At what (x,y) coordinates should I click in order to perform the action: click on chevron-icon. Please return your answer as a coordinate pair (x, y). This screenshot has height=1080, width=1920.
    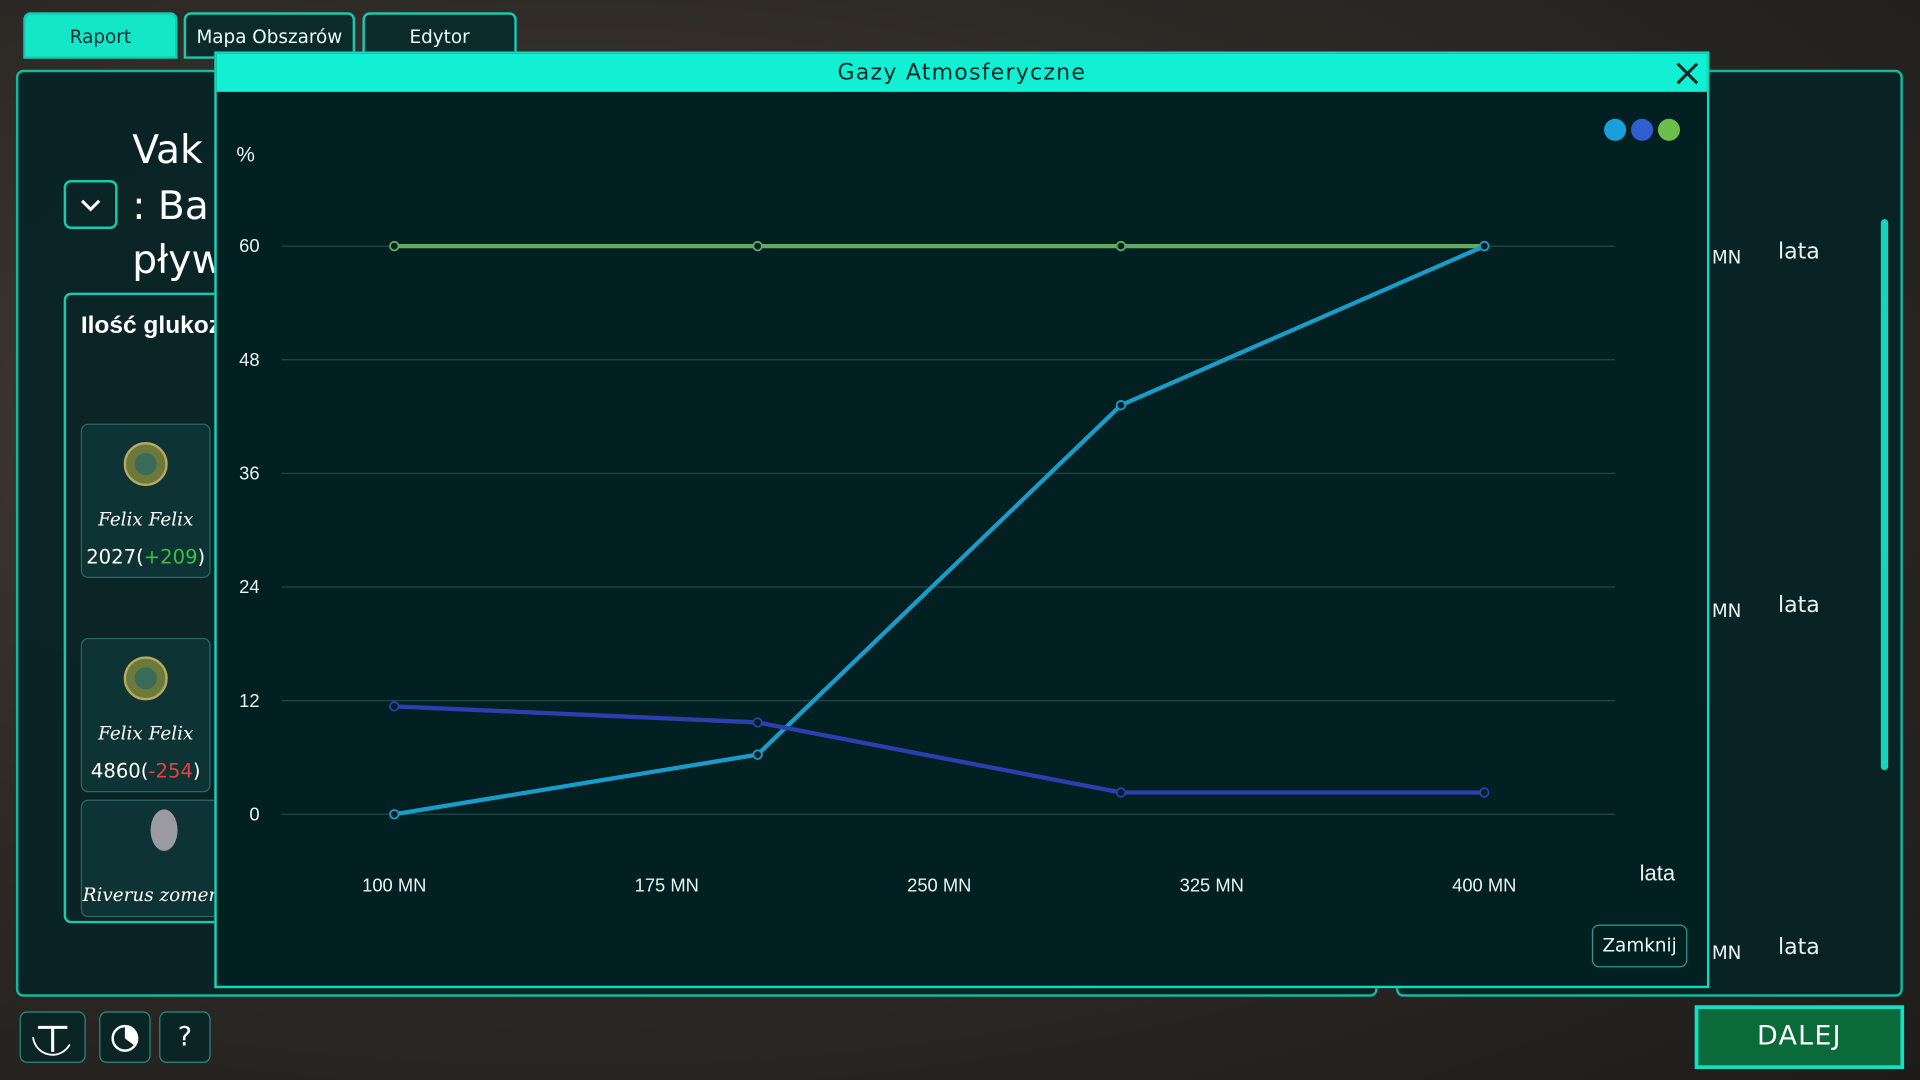
    Looking at the image, I should click on (90, 205).